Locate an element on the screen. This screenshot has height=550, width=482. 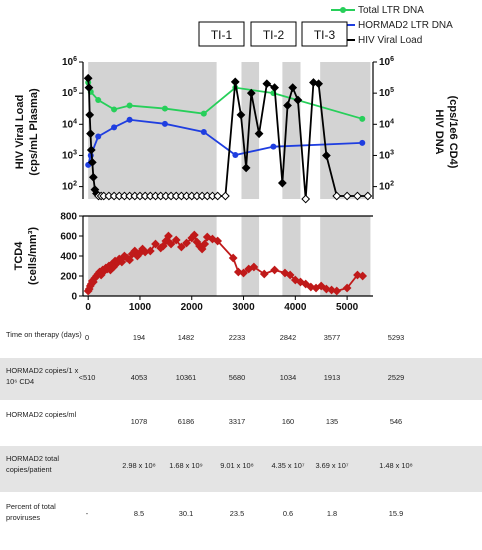
ti-box-3: TI-3 is located at coordinates (324, 34).